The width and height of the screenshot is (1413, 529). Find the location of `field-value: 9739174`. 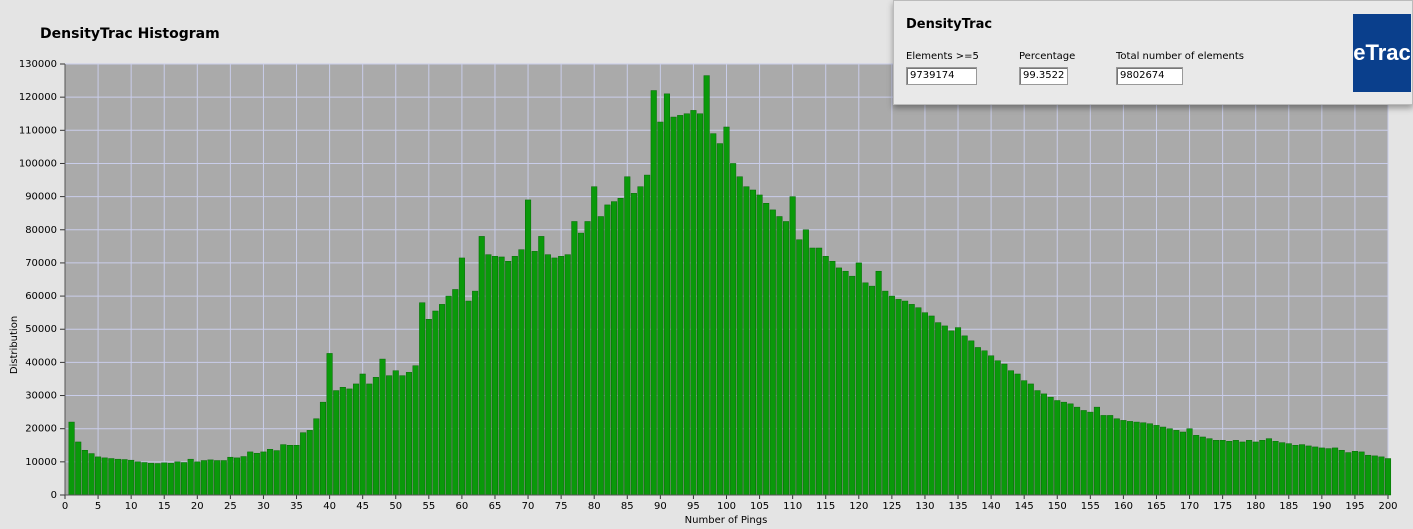

field-value: 9739174 is located at coordinates (941, 76).